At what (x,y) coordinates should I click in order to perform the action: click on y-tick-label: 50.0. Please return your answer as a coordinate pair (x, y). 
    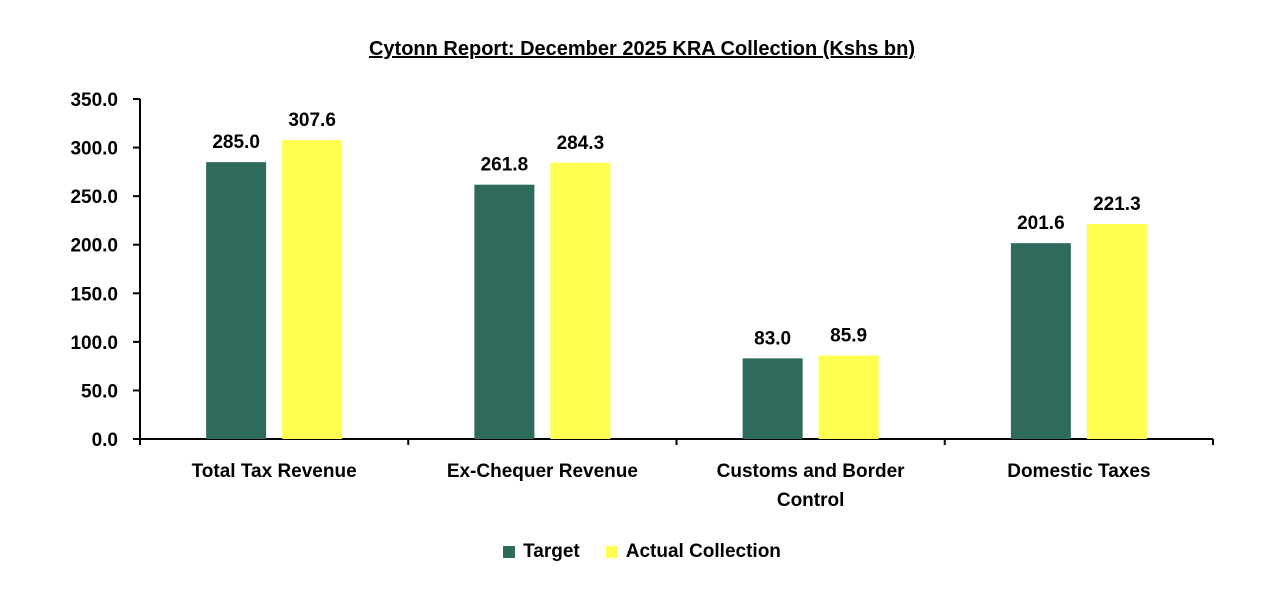
    Looking at the image, I should click on (99, 391).